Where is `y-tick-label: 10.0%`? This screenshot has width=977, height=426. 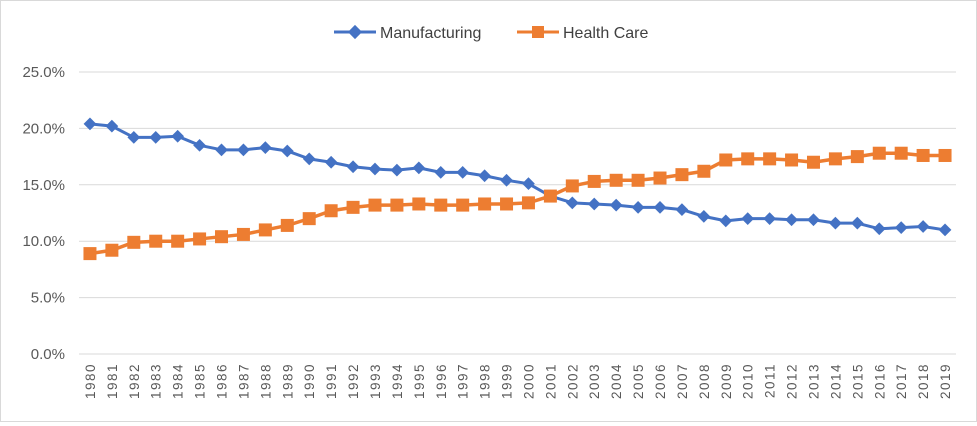 y-tick-label: 10.0% is located at coordinates (43, 241).